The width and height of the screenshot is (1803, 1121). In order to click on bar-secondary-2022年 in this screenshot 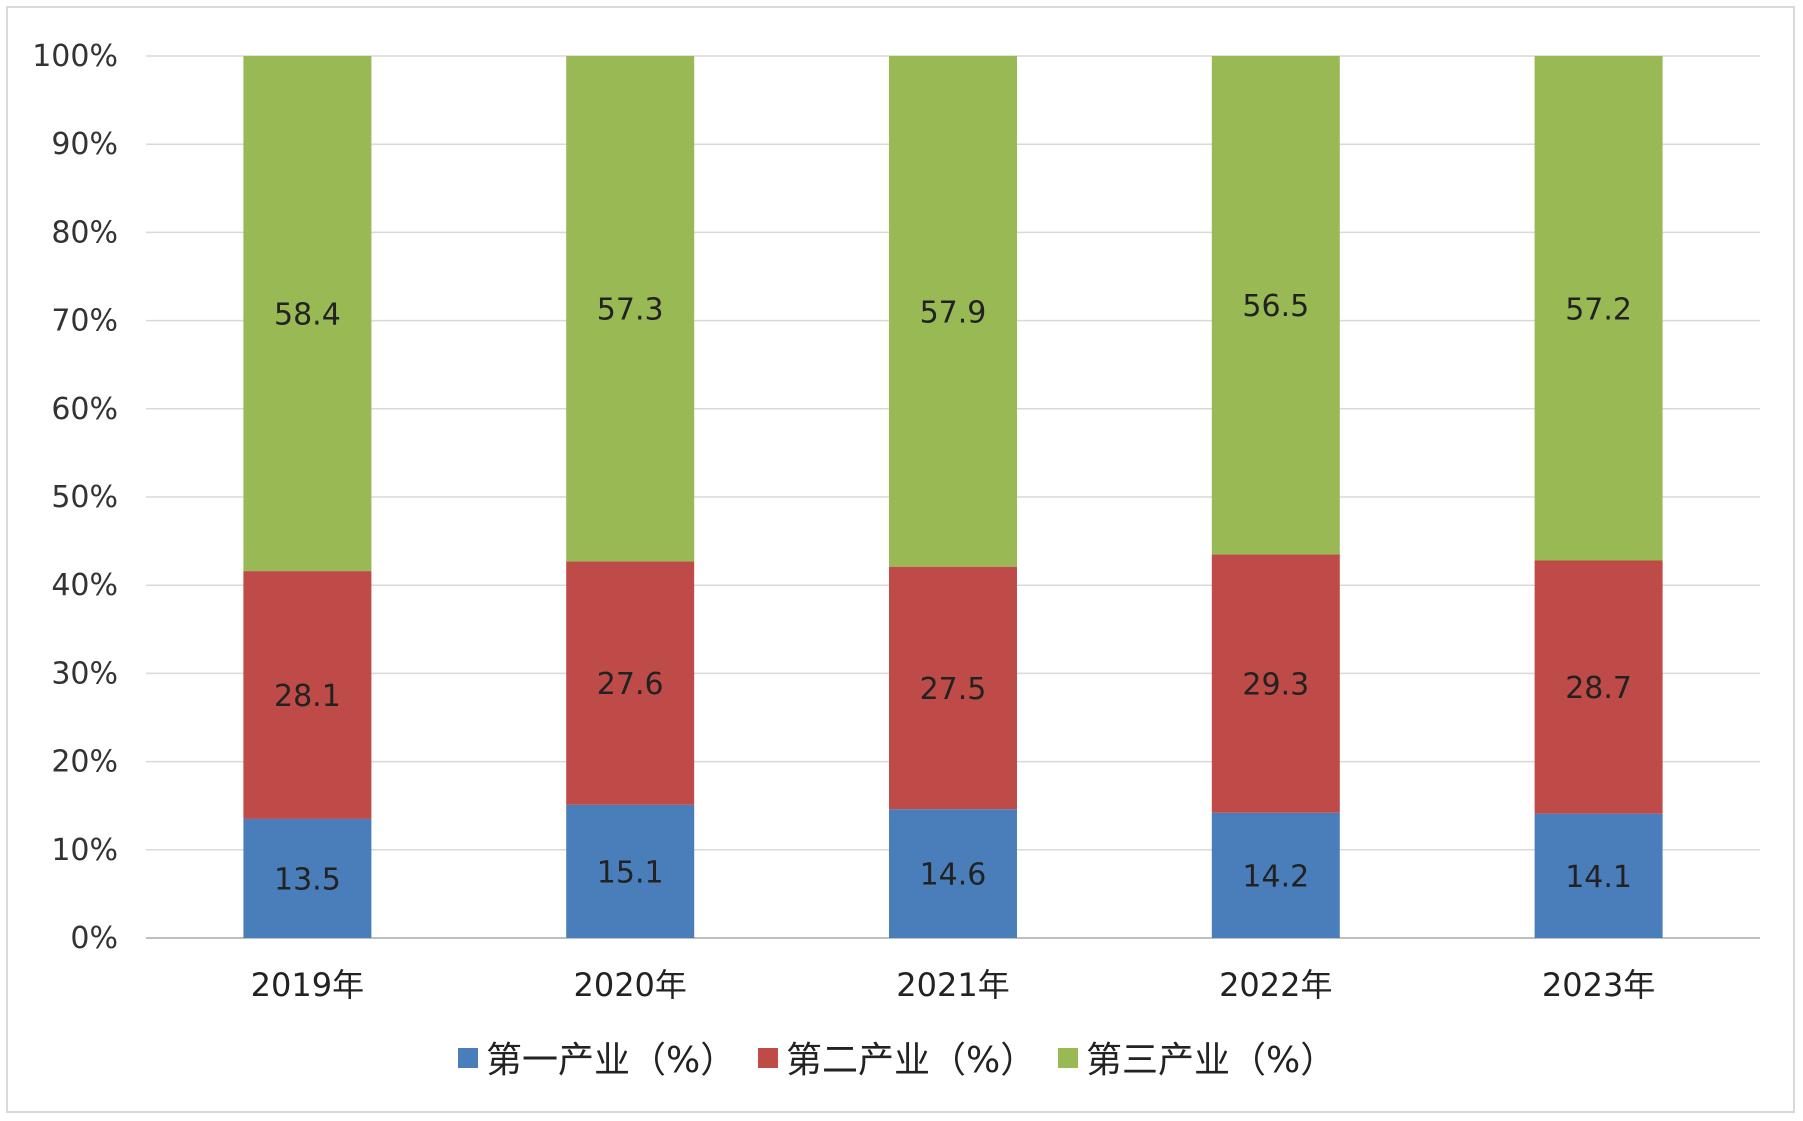, I will do `click(1275, 683)`.